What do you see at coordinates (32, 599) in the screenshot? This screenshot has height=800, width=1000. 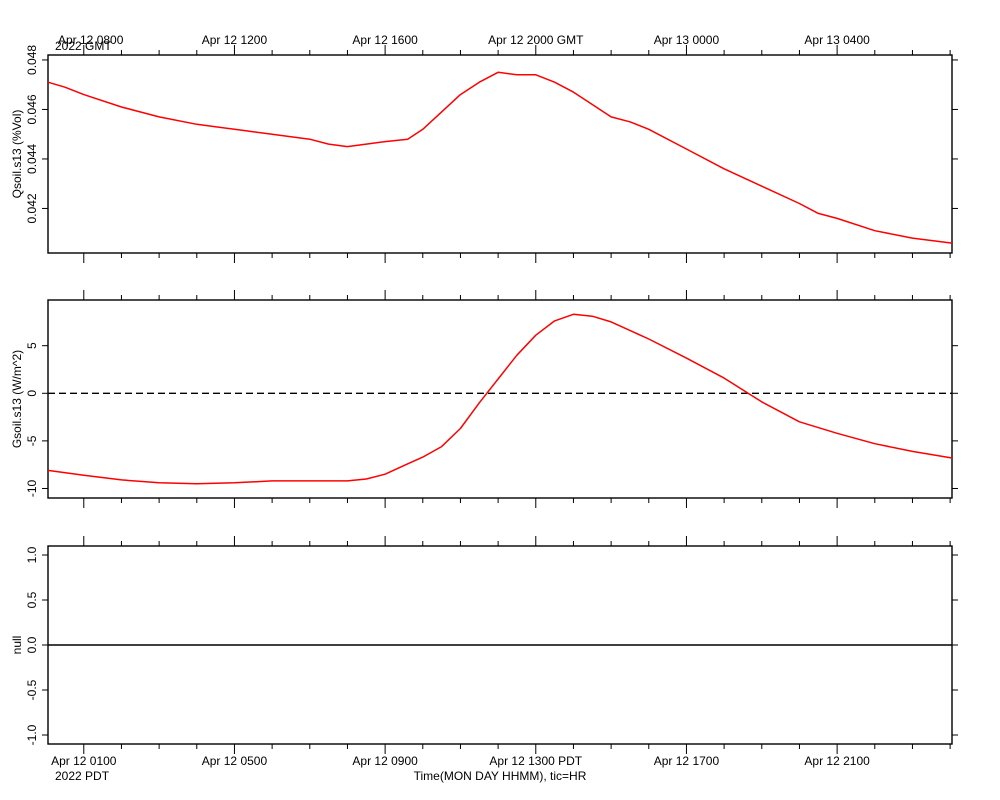 I see `y-tick-label: 0.5` at bounding box center [32, 599].